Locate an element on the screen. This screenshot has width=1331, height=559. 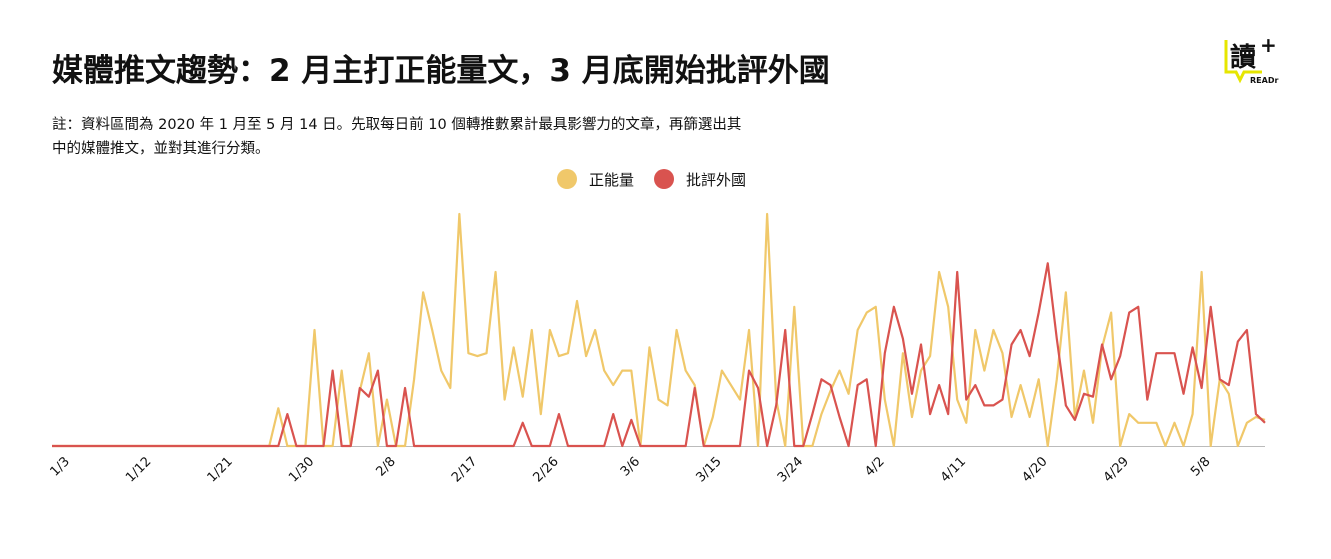
x-tick-label: 3/15 is located at coordinates (708, 469).